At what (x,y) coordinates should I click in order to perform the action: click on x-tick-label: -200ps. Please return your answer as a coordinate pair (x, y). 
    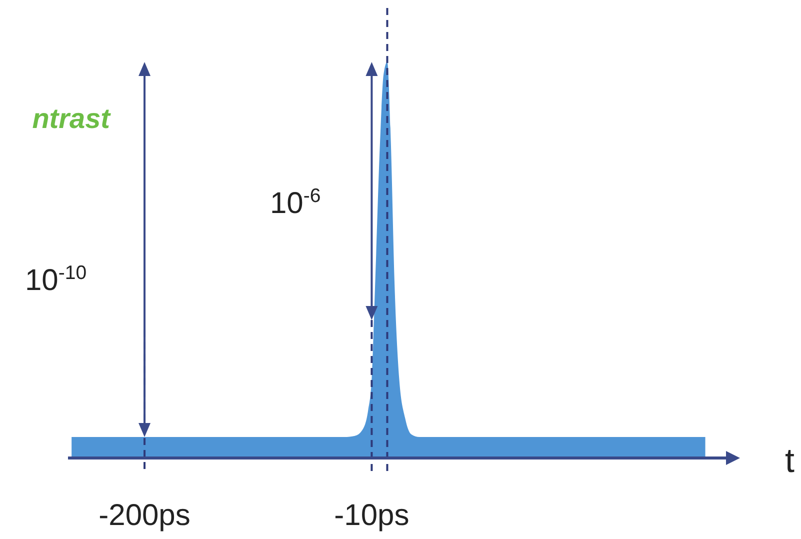
    Looking at the image, I should click on (144, 515).